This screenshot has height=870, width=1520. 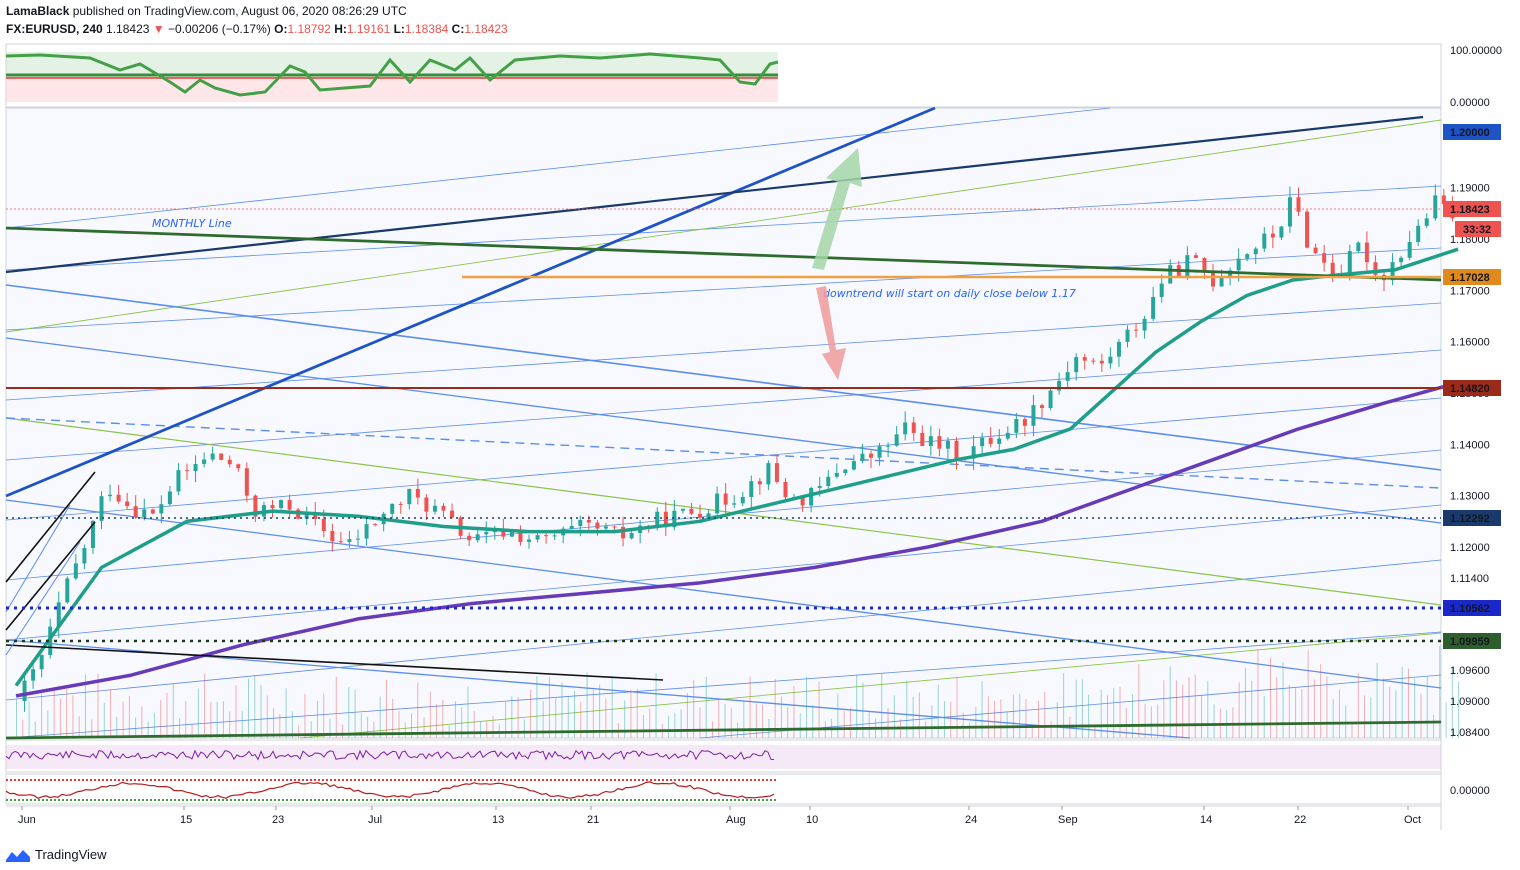 What do you see at coordinates (1470, 733) in the screenshot?
I see `price-tick-label: 1.08400` at bounding box center [1470, 733].